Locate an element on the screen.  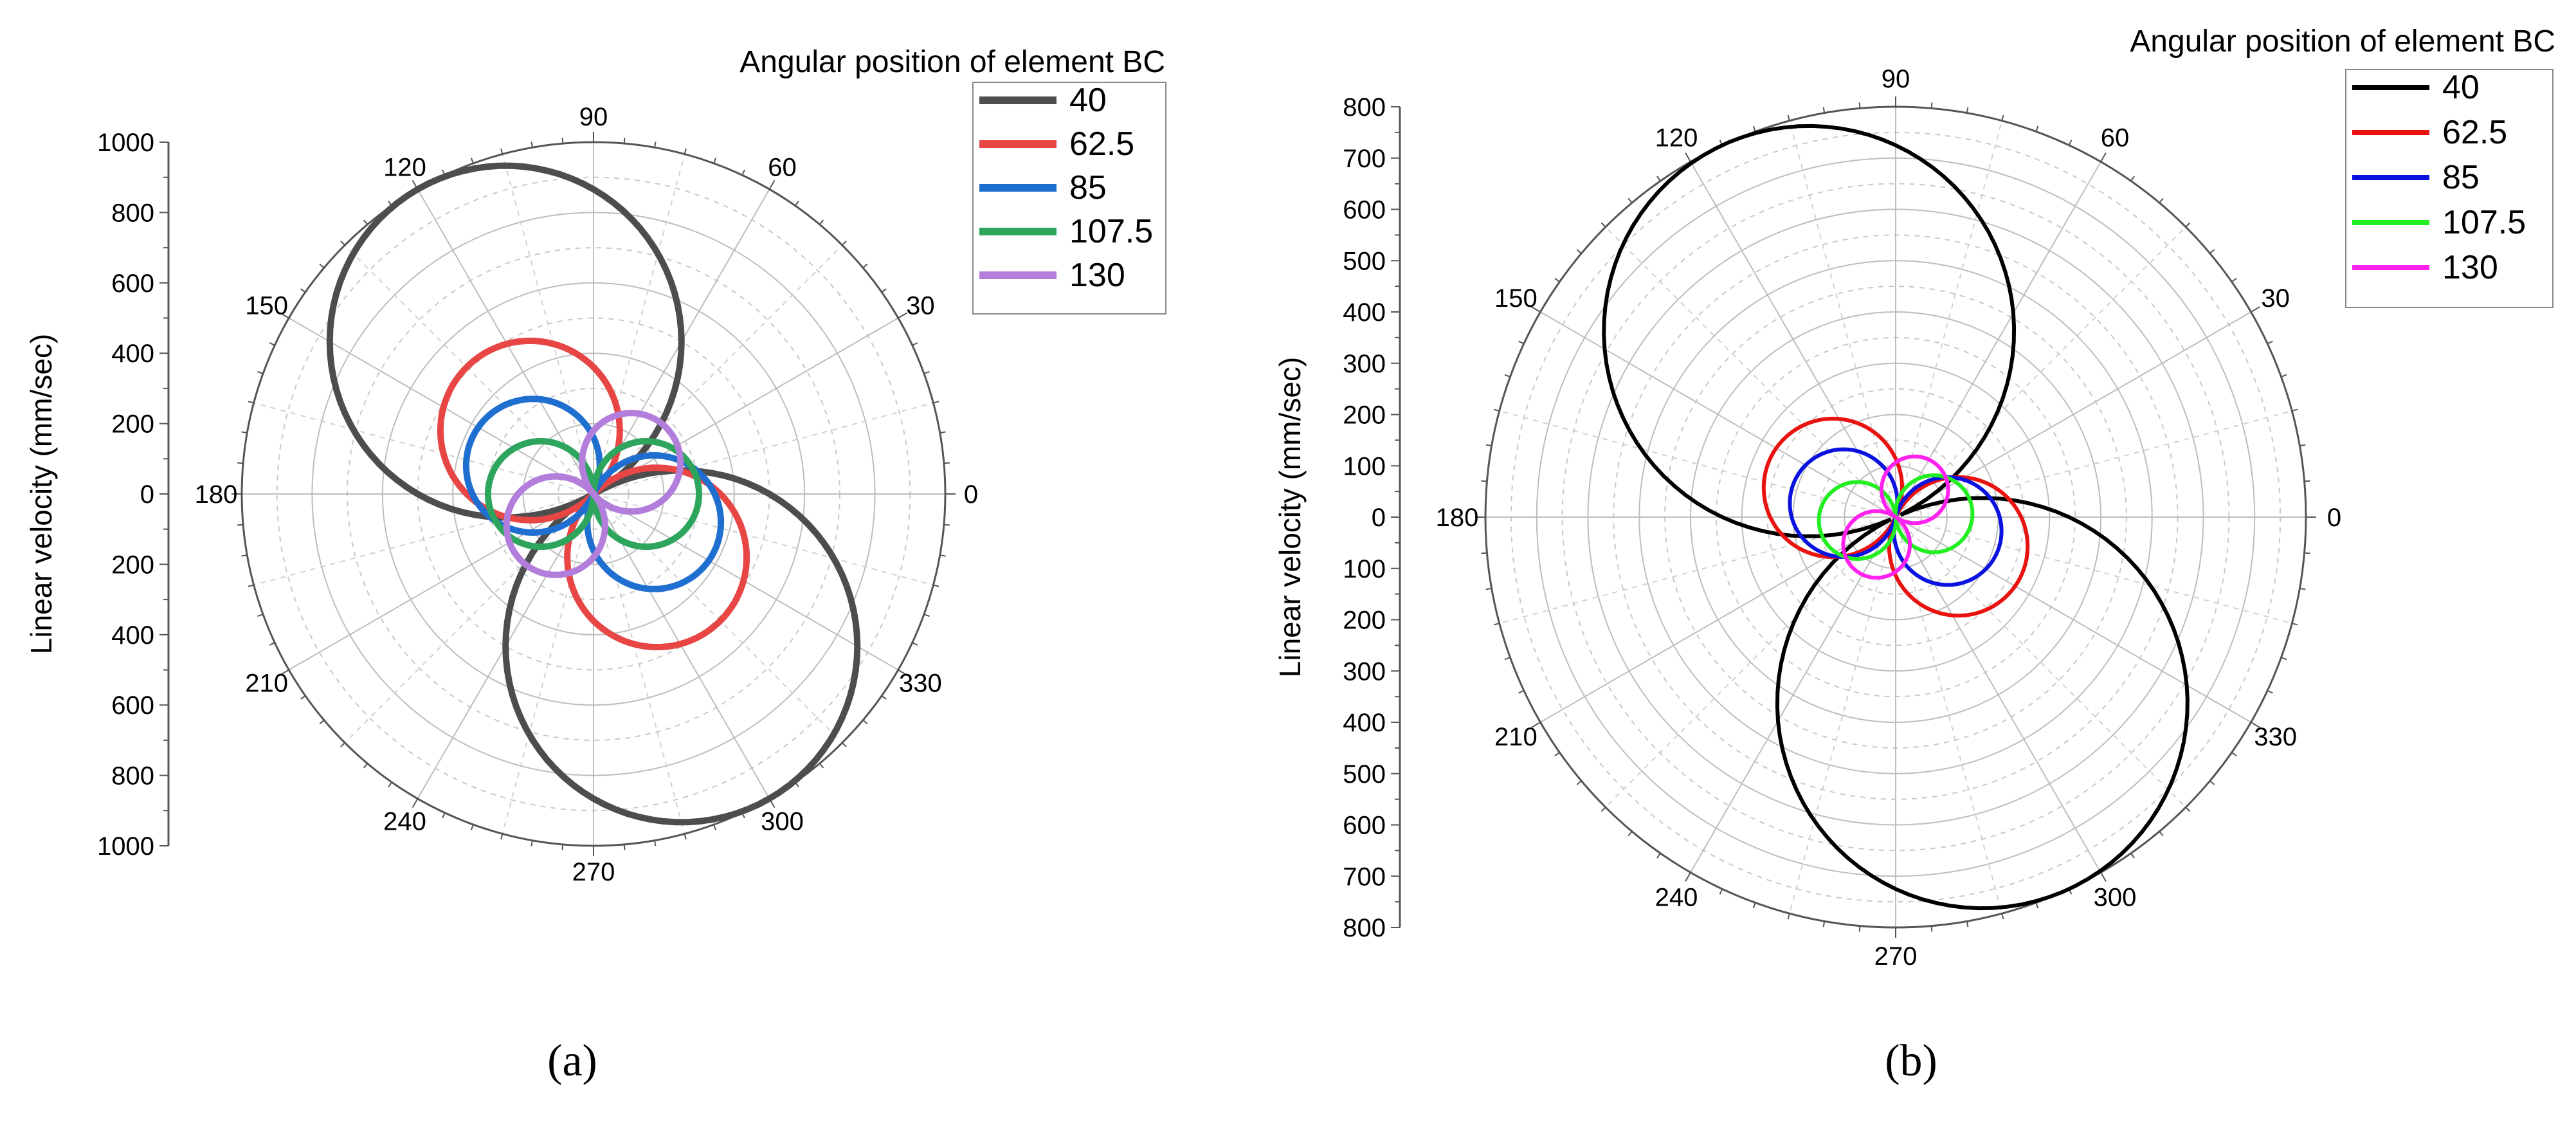
radial-tick-label: 300 is located at coordinates (1364, 364).